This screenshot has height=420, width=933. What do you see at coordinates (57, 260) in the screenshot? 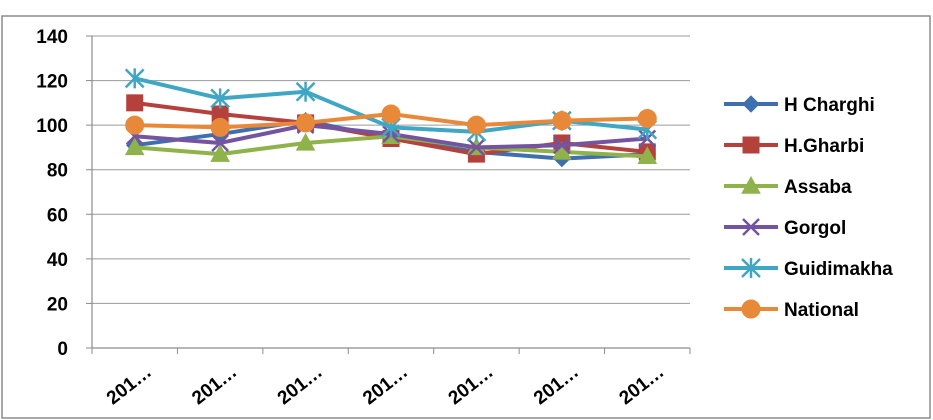
I see `y-tick-label: 40` at bounding box center [57, 260].